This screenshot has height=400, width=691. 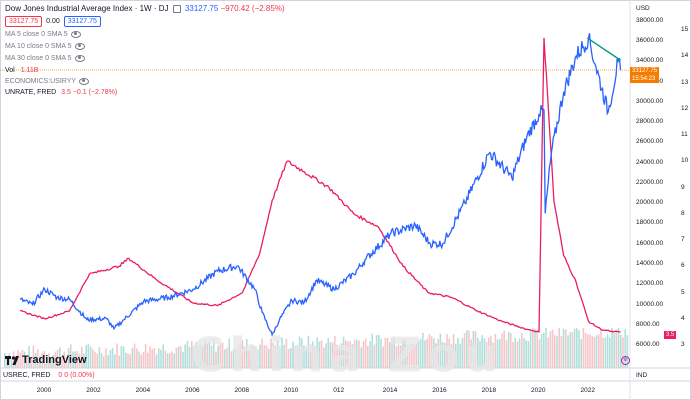 What do you see at coordinates (650, 122) in the screenshot?
I see `price-tick-label: 28000.00` at bounding box center [650, 122].